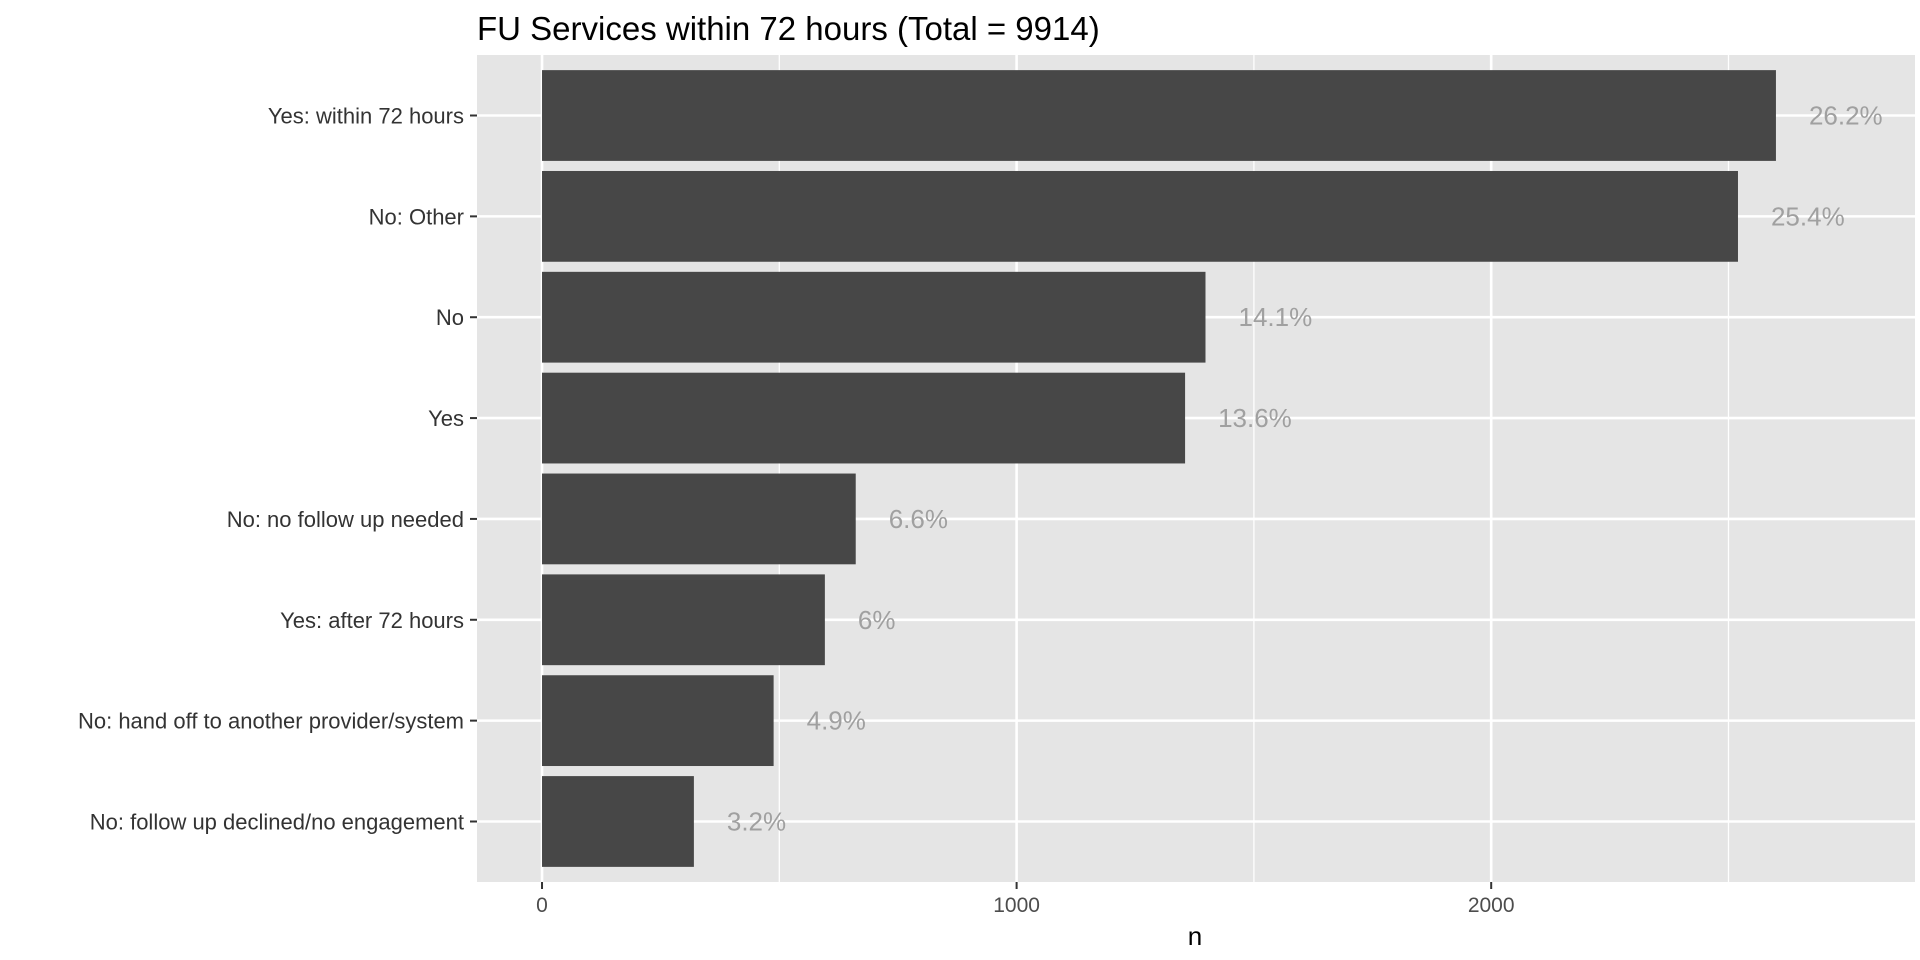 The image size is (1920, 960). What do you see at coordinates (756, 821) in the screenshot?
I see `data-label: 3.2%` at bounding box center [756, 821].